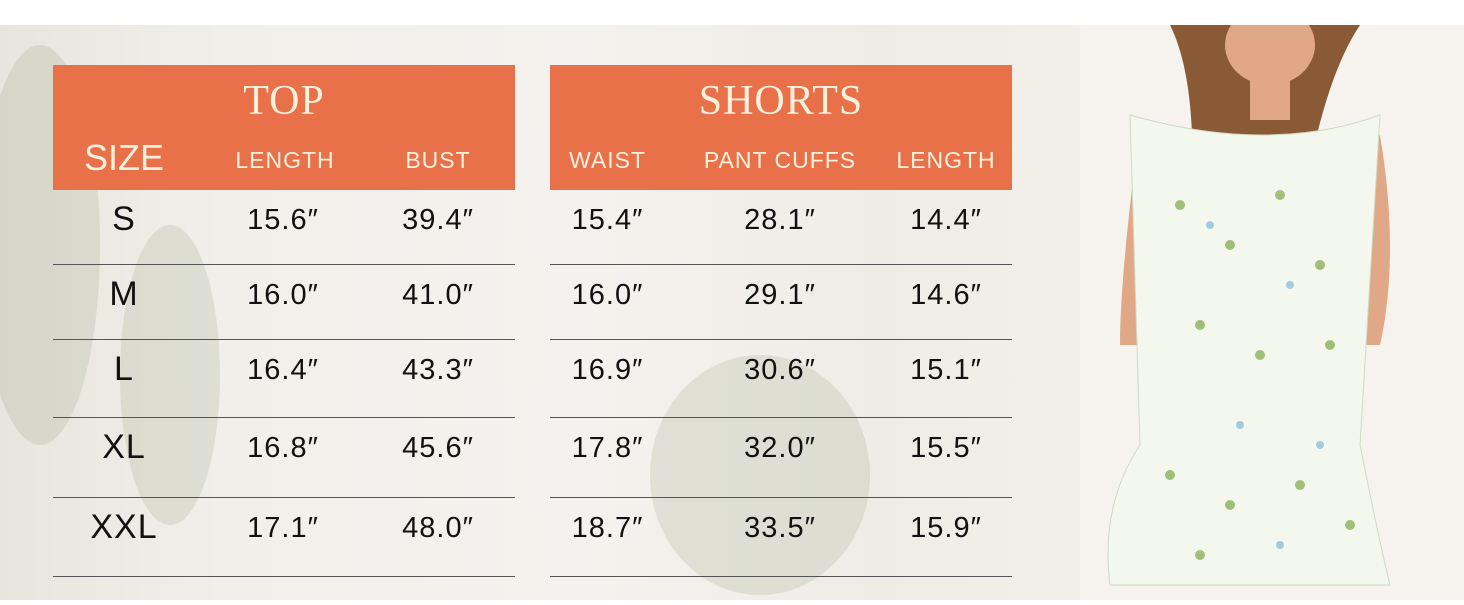 The height and width of the screenshot is (605, 1464). I want to click on table-row: 15.4″ 28.1″ 14.4″, so click(781, 227).